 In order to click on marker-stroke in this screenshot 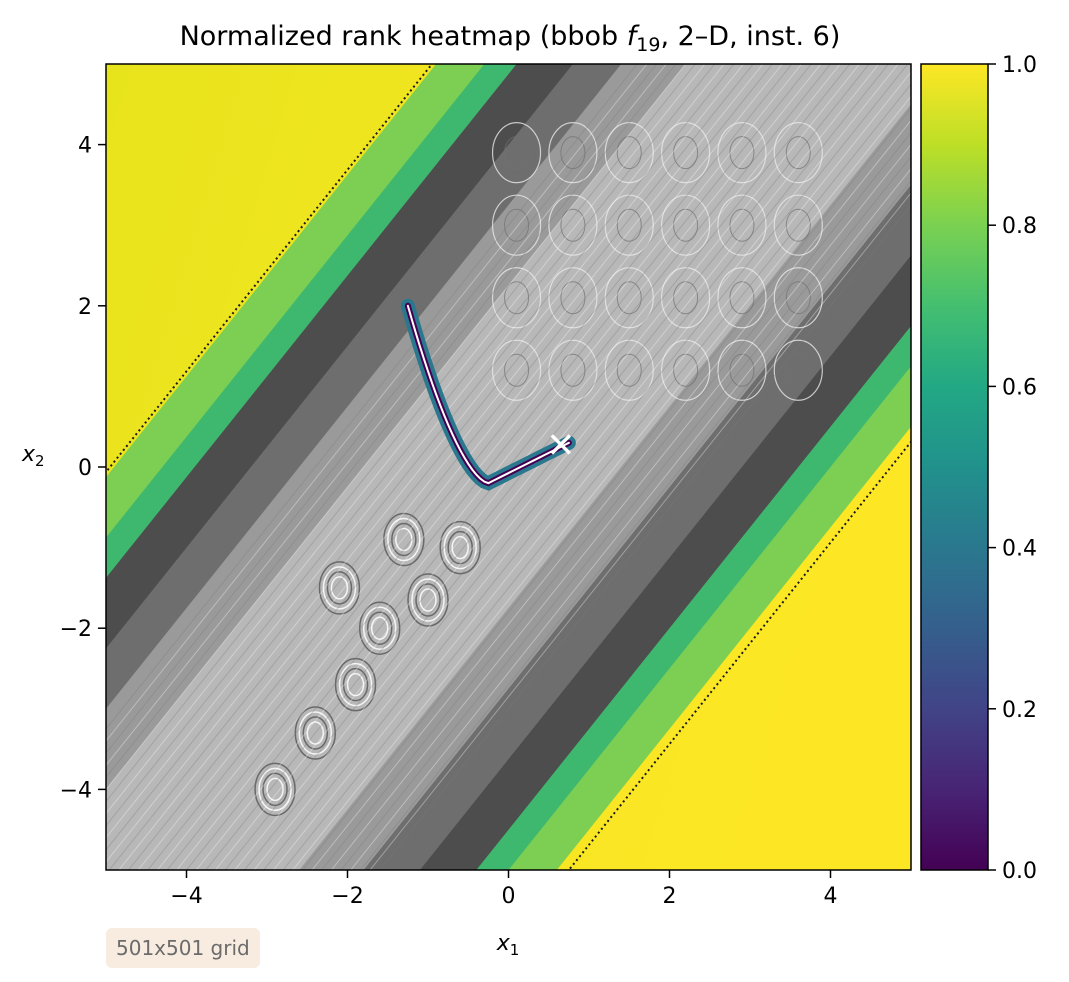, I will do `click(561, 444)`.